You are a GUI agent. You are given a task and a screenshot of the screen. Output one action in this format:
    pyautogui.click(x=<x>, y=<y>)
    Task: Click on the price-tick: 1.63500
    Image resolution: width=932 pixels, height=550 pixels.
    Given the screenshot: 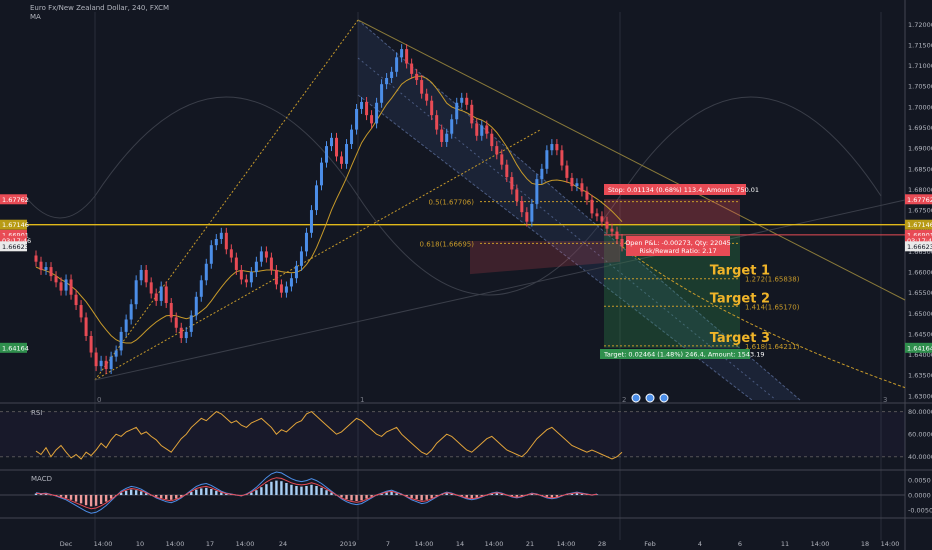 What is the action you would take?
    pyautogui.click(x=920, y=376)
    